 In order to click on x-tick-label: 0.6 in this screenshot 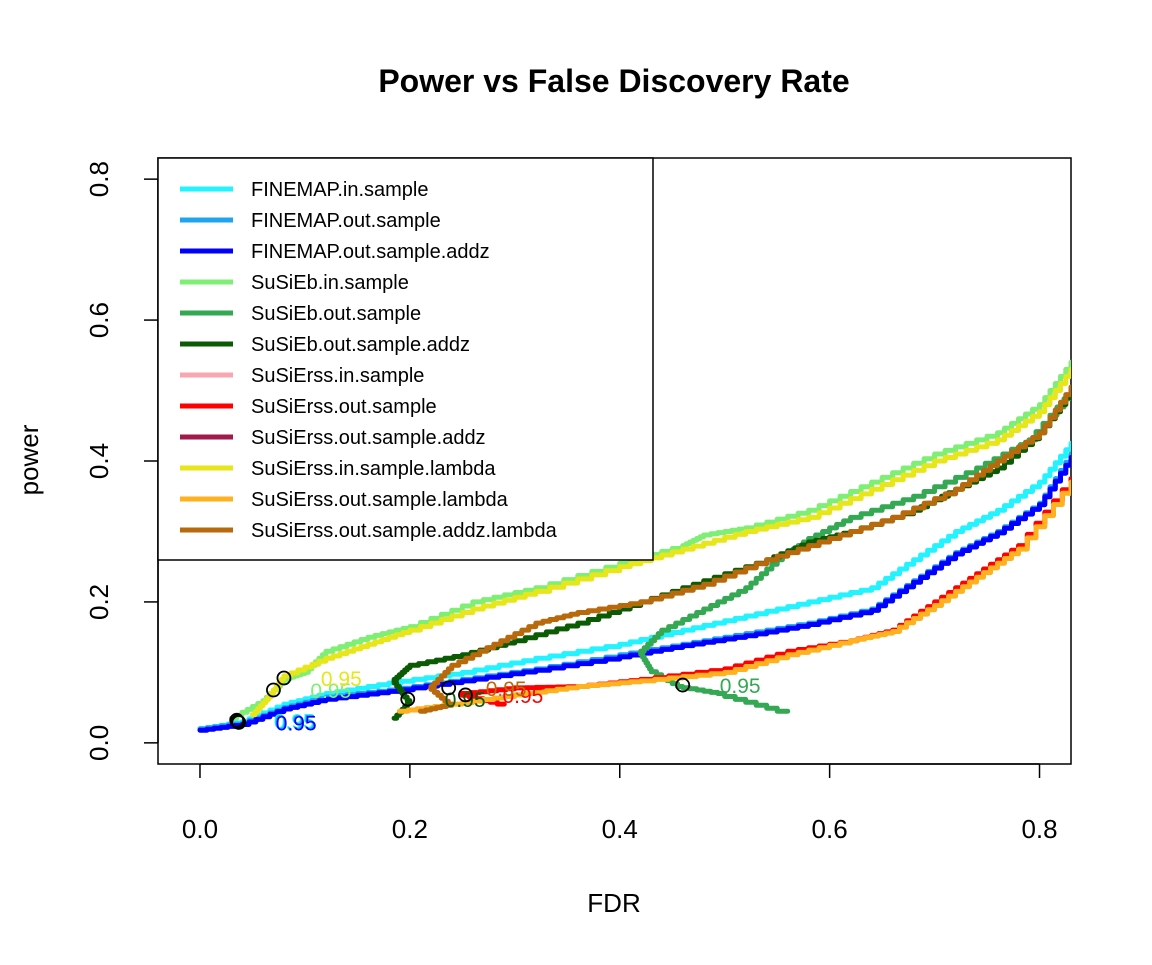, I will do `click(830, 829)`.